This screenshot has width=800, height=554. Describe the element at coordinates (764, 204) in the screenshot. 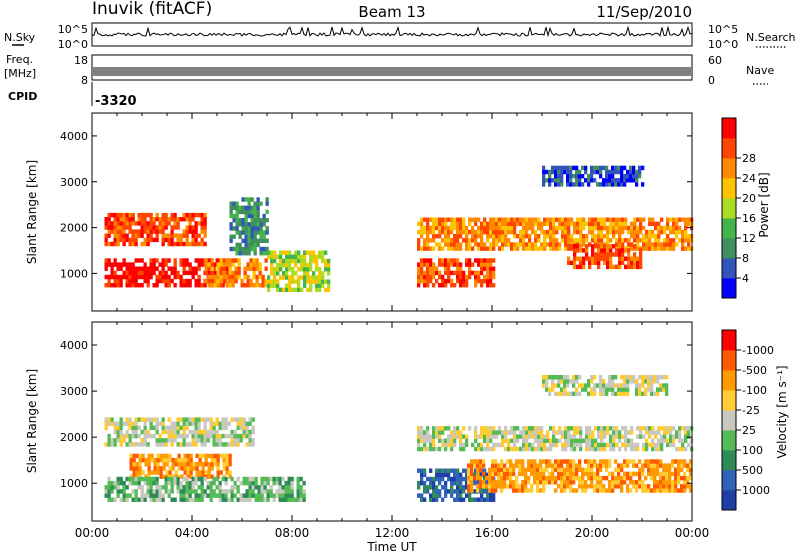

I see `power-colorbar-label: Power [dB]` at that location.